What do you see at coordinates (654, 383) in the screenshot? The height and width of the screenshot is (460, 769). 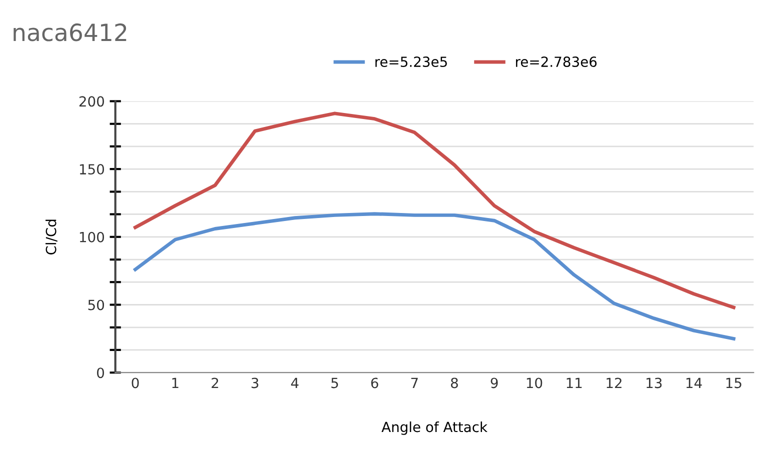 I see `x-tick-label: 13` at bounding box center [654, 383].